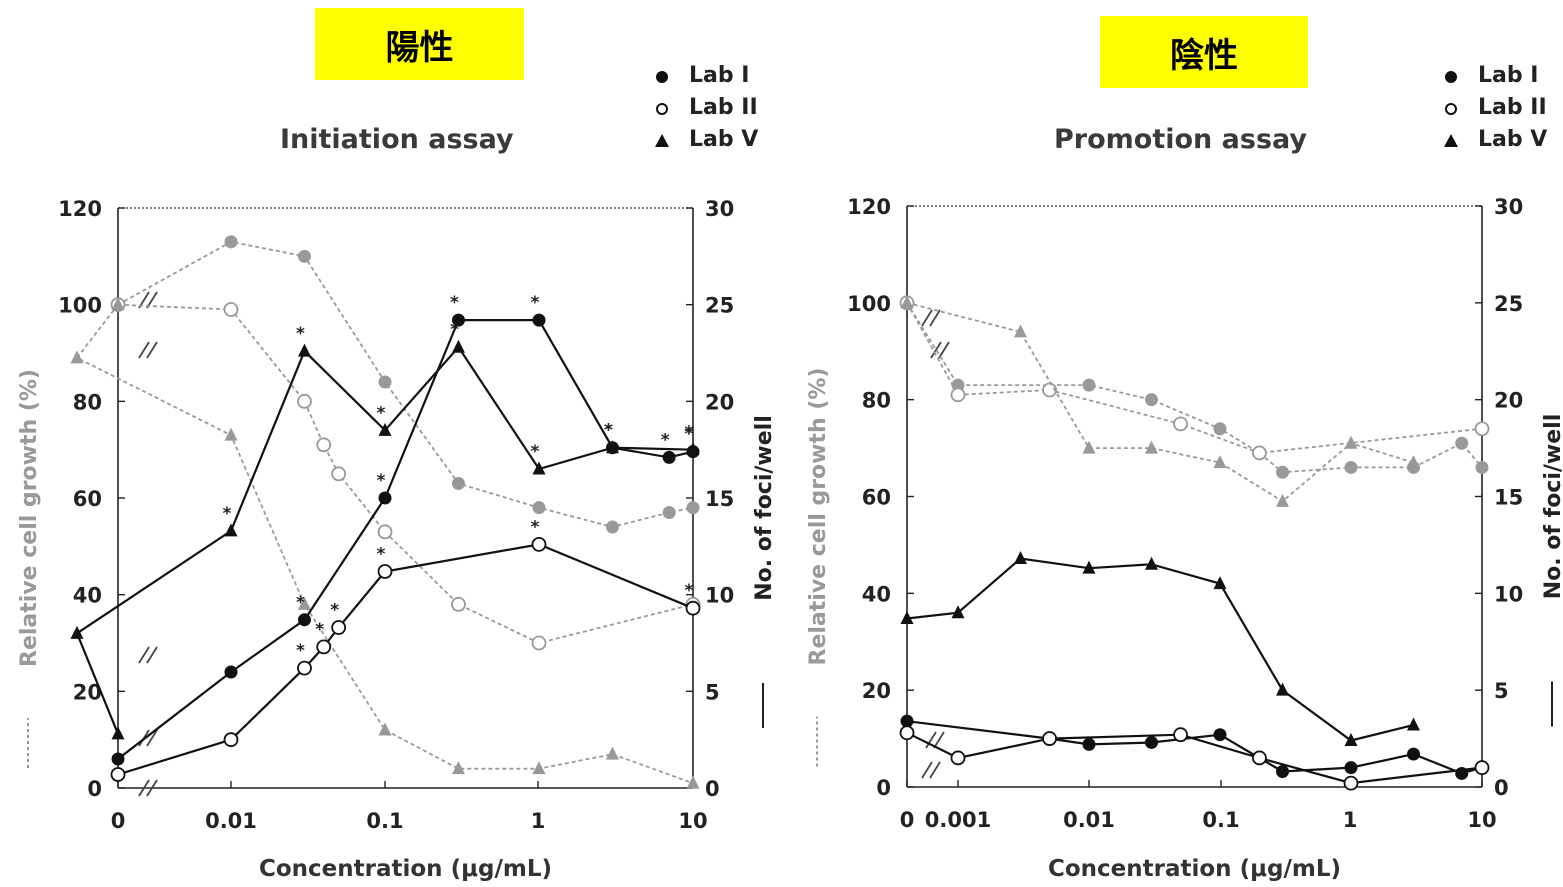 The width and height of the screenshot is (1563, 887). Describe the element at coordinates (662, 109) in the screenshot. I see `open-circle-icon` at that location.